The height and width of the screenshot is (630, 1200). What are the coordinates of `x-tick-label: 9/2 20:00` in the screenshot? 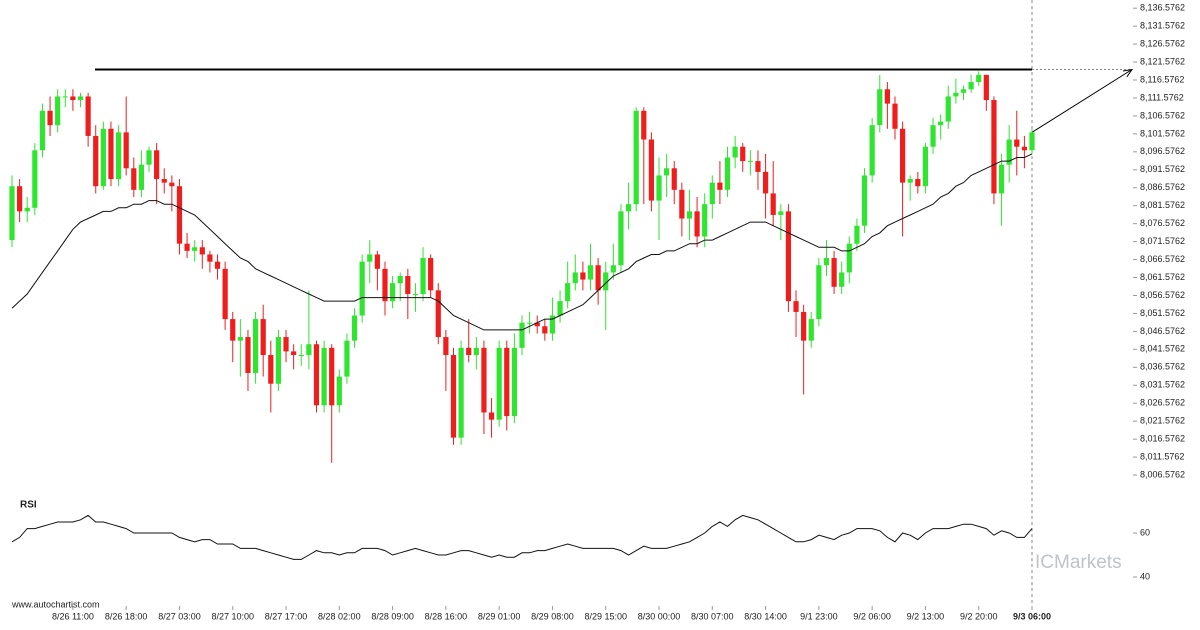 It's located at (979, 616).